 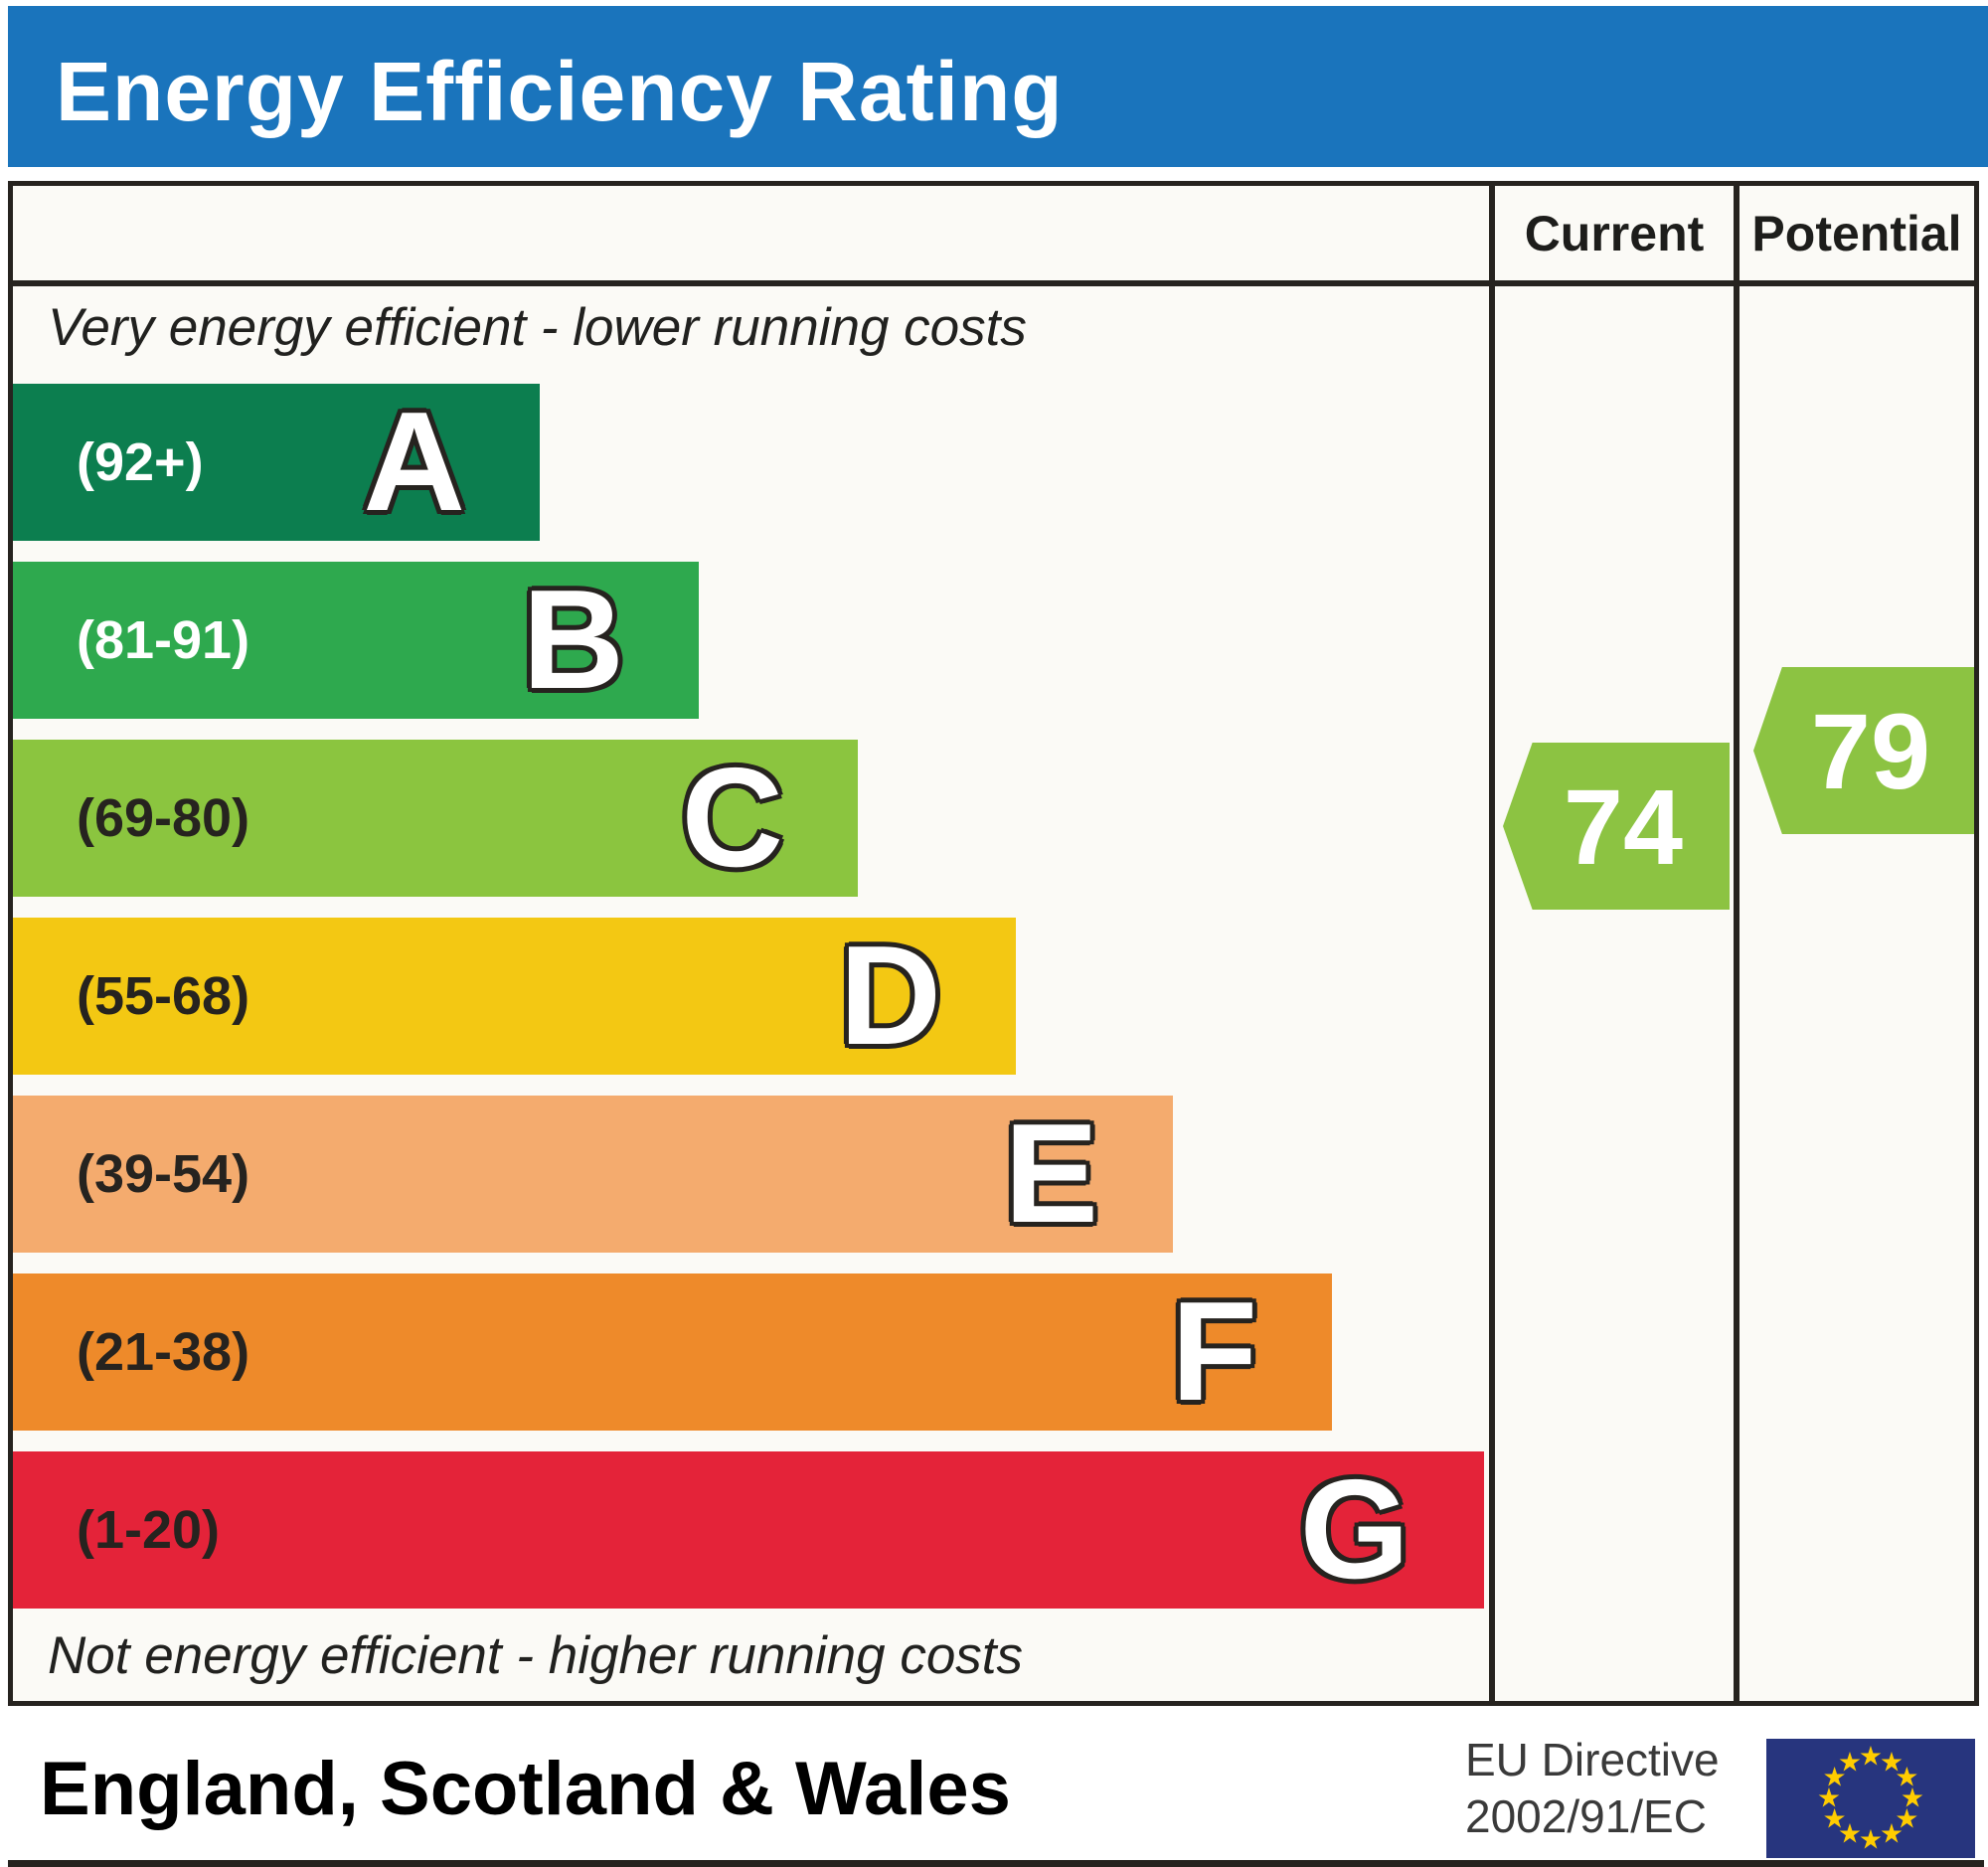 I want to click on band-range-label: (69-80), so click(x=163, y=818).